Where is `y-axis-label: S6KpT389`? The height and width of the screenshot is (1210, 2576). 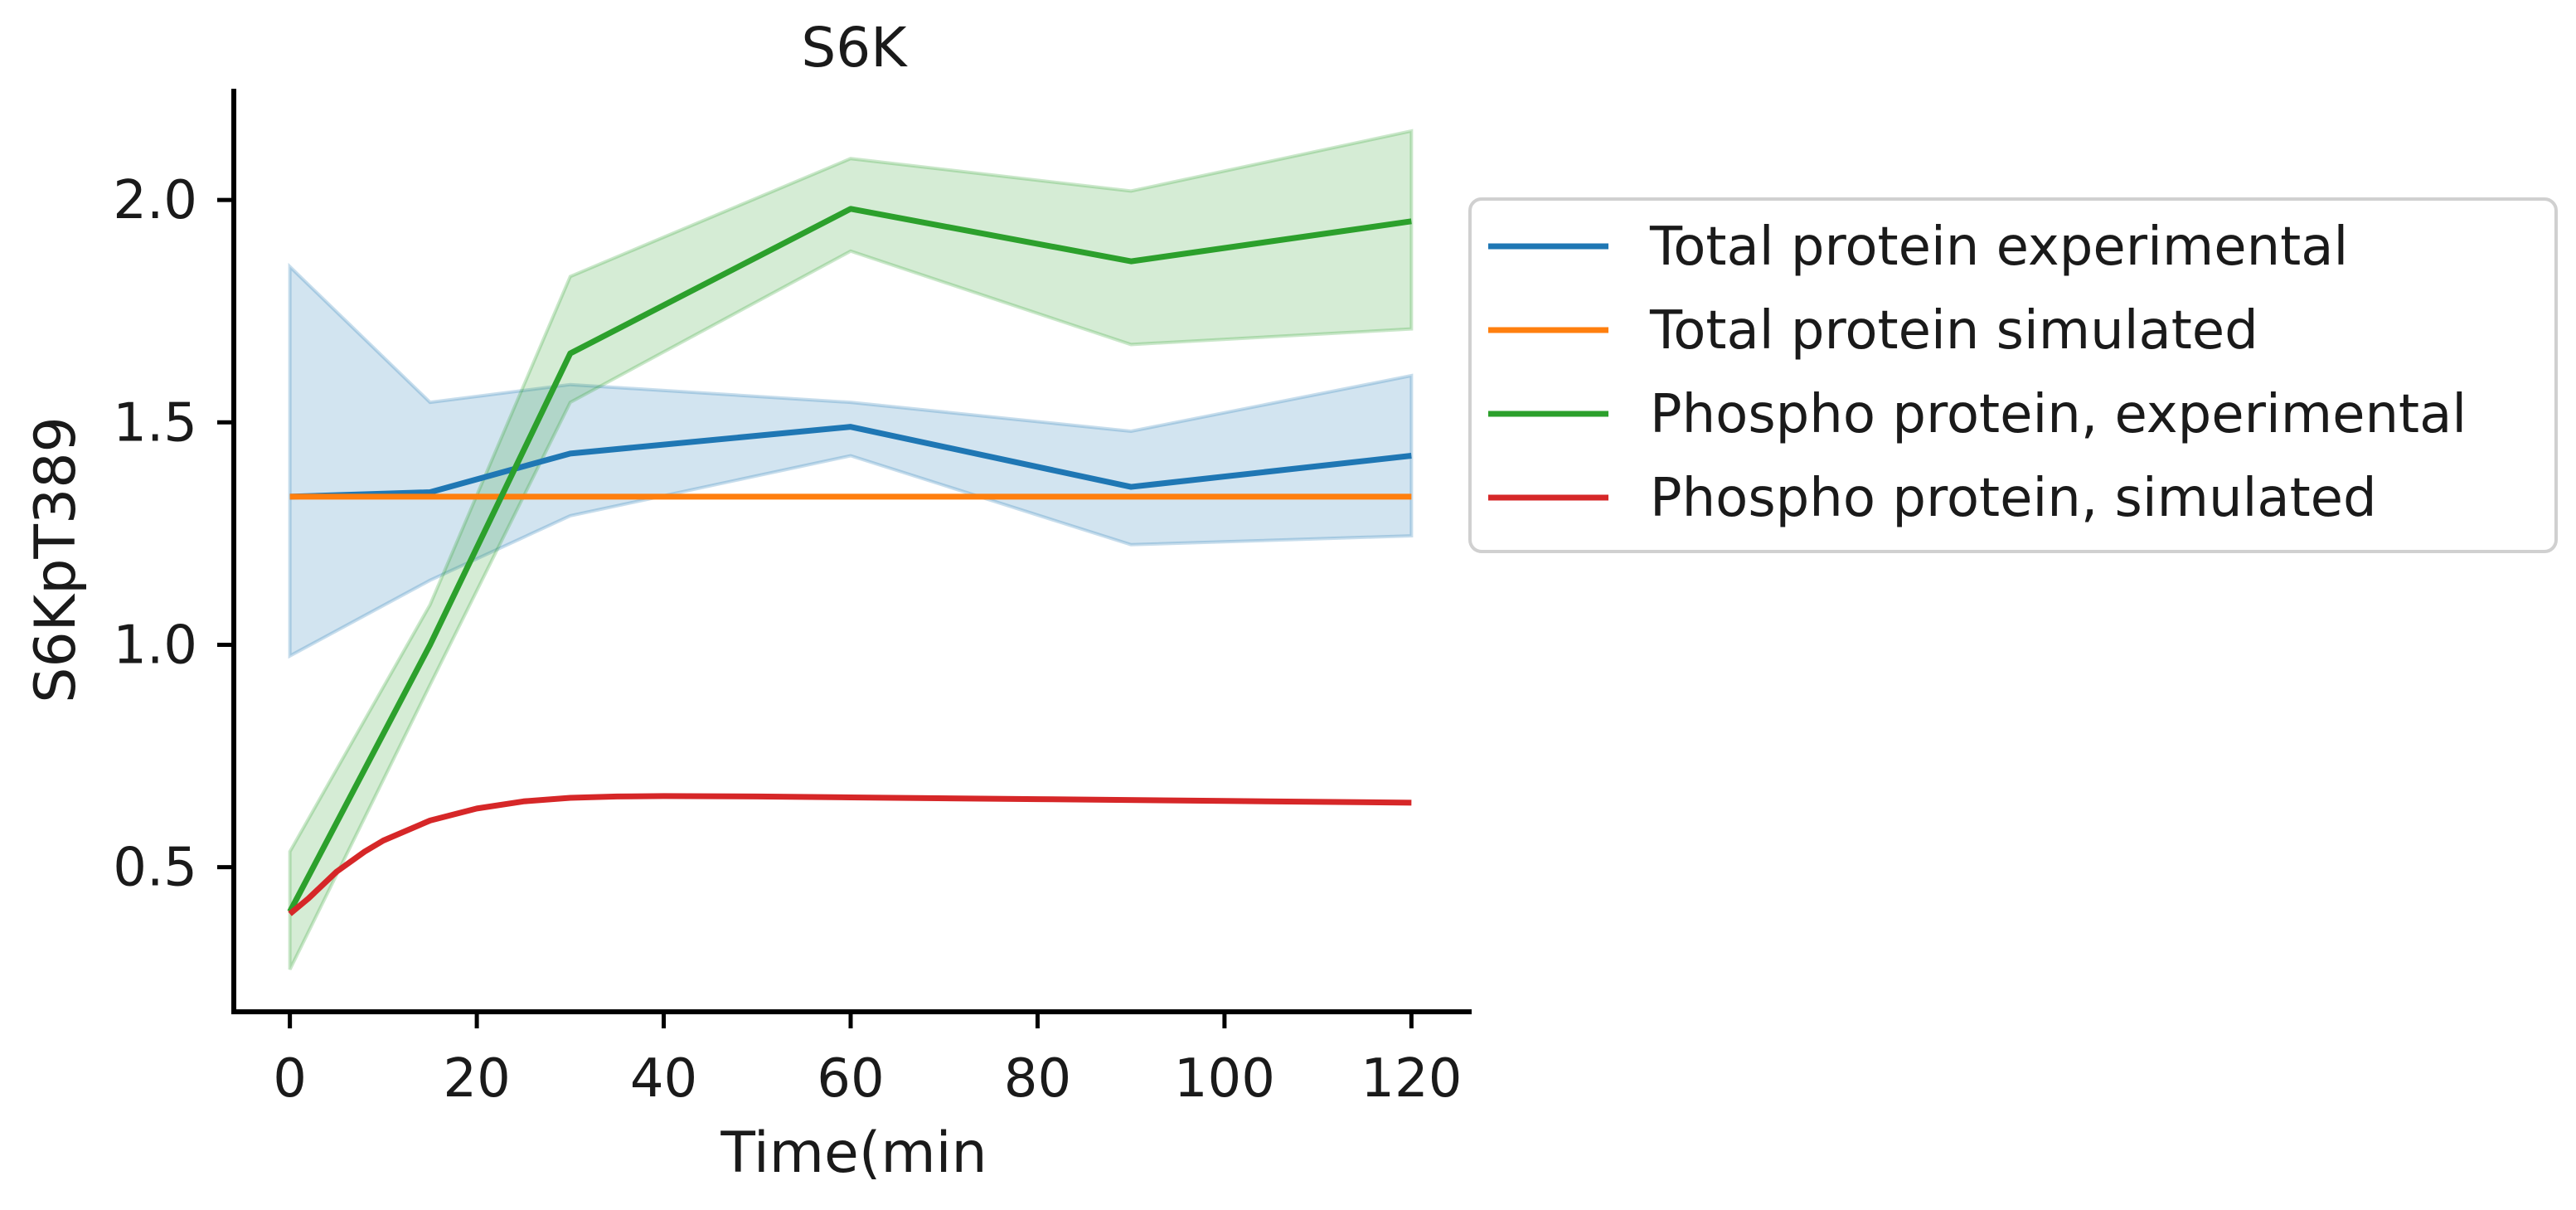
y-axis-label: S6KpT389 is located at coordinates (56, 559).